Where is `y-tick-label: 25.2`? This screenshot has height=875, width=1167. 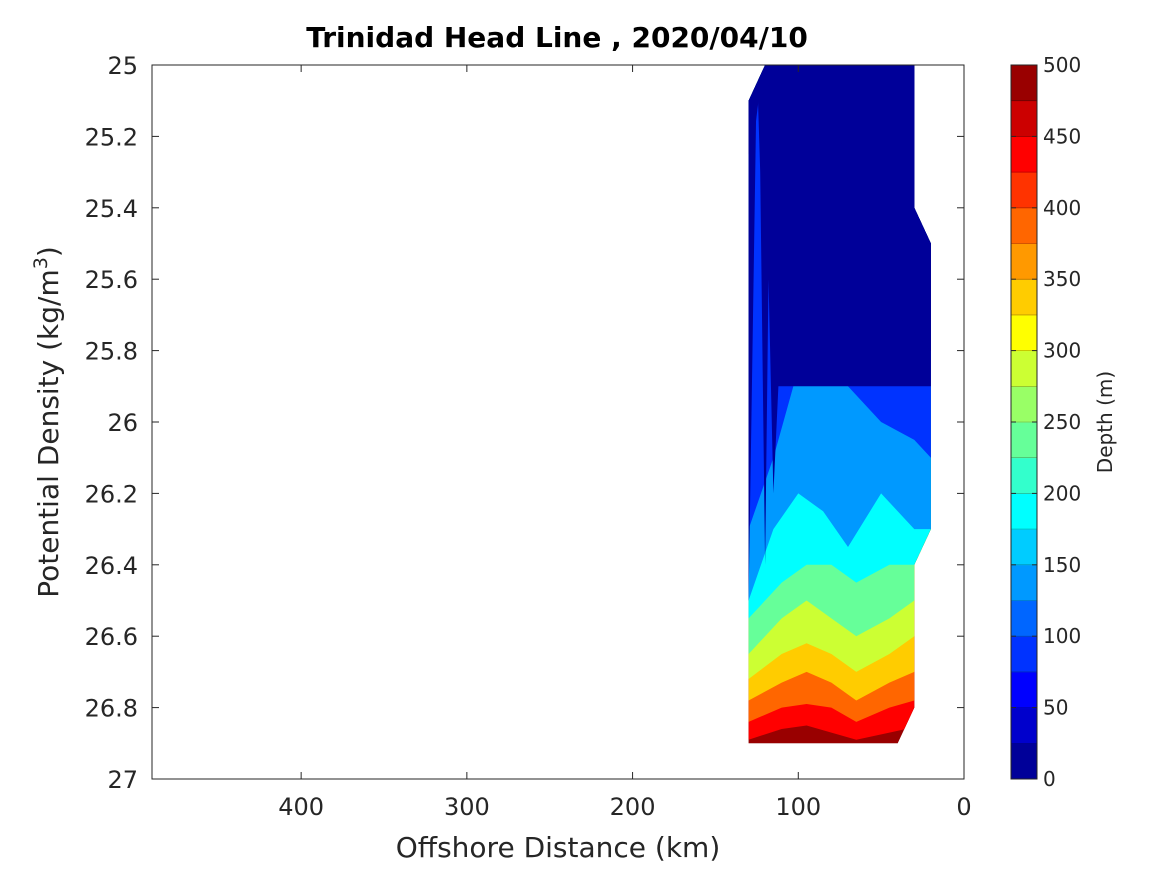
y-tick-label: 25.2 is located at coordinates (111, 137).